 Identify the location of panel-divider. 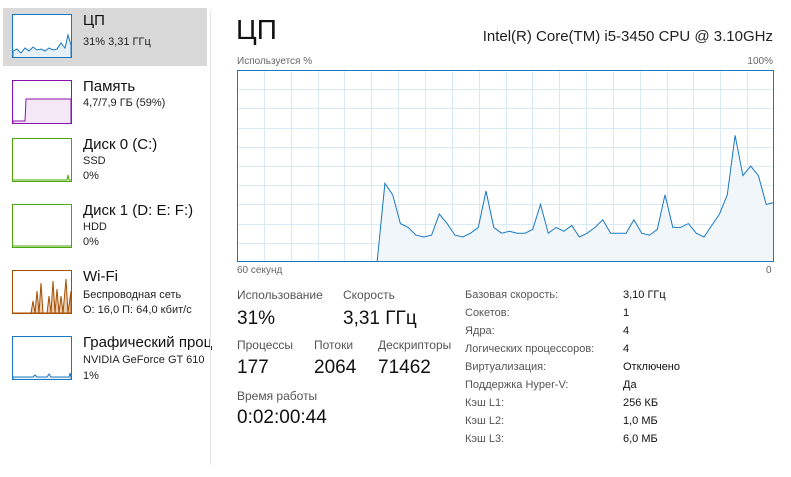
(210, 237).